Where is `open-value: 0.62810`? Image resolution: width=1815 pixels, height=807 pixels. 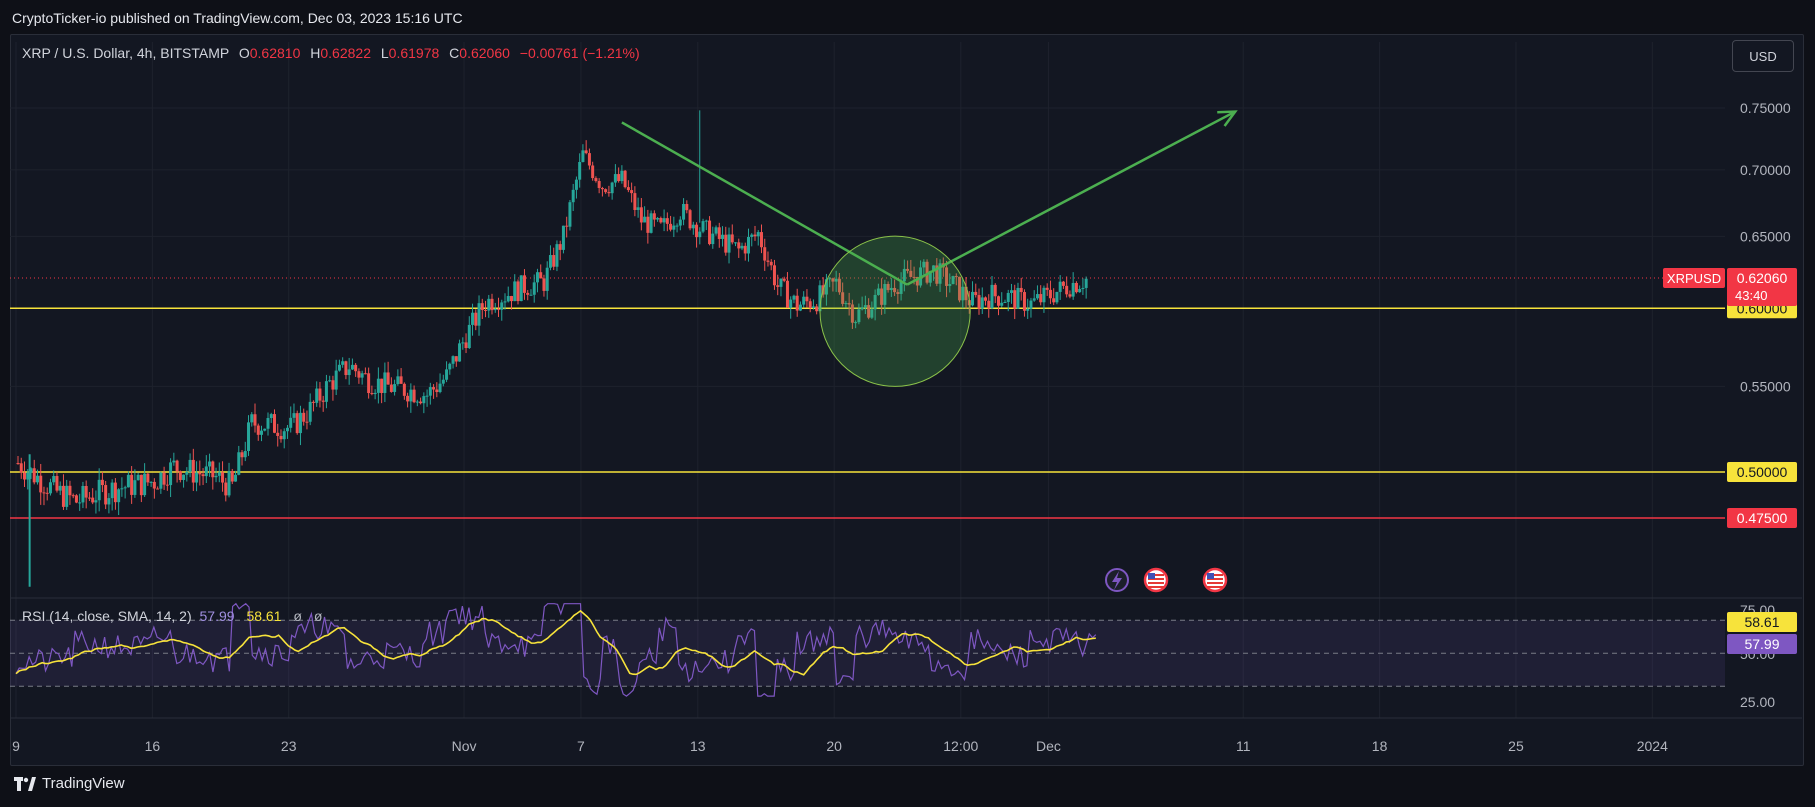 open-value: 0.62810 is located at coordinates (275, 53).